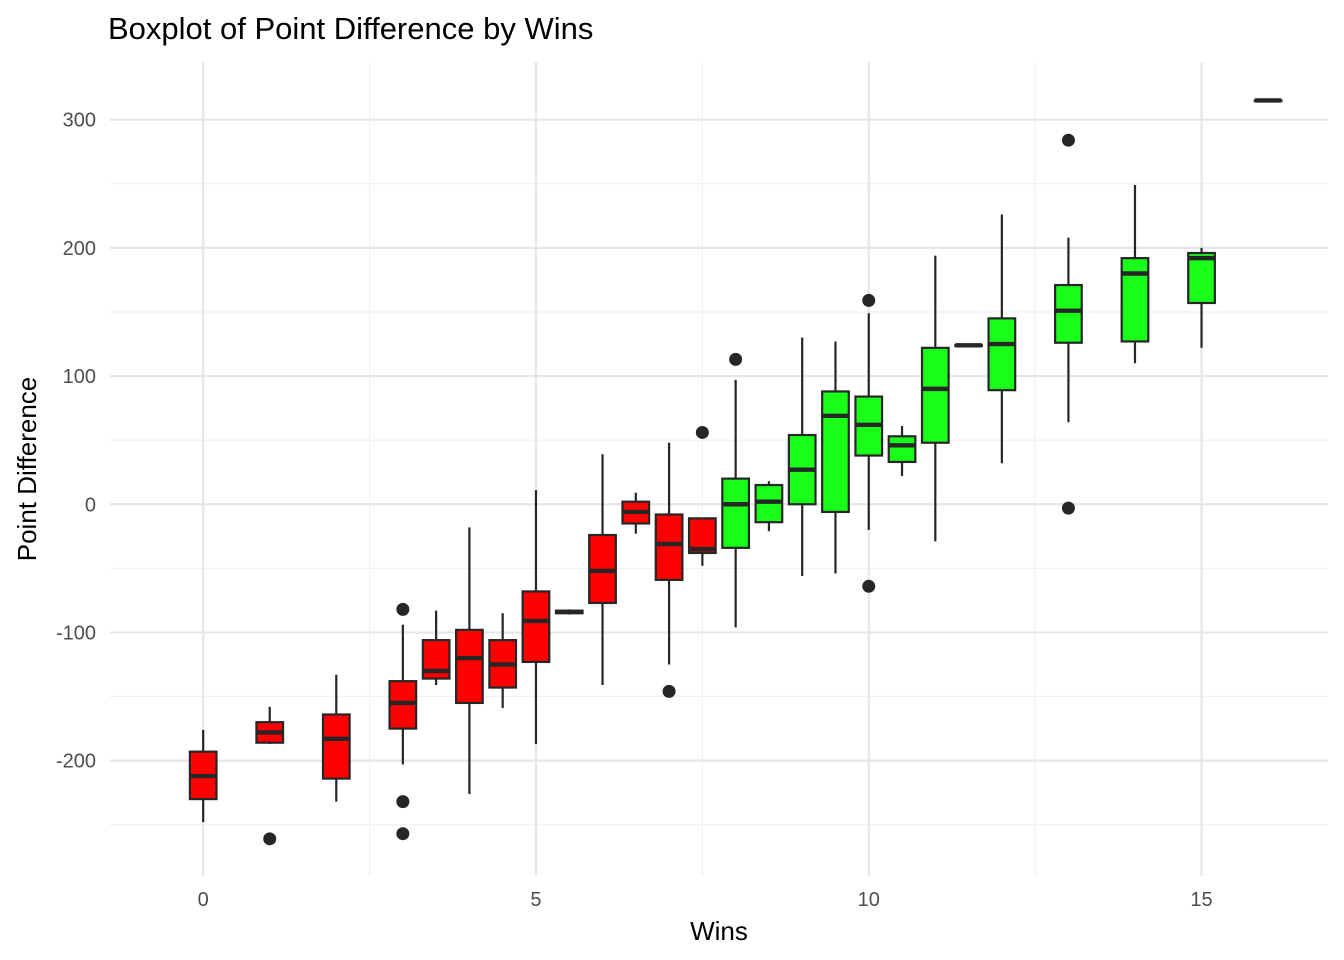 The width and height of the screenshot is (1344, 960). I want to click on y-axis-ticks: -200 -100 0 100 200 300, so click(76, 441).